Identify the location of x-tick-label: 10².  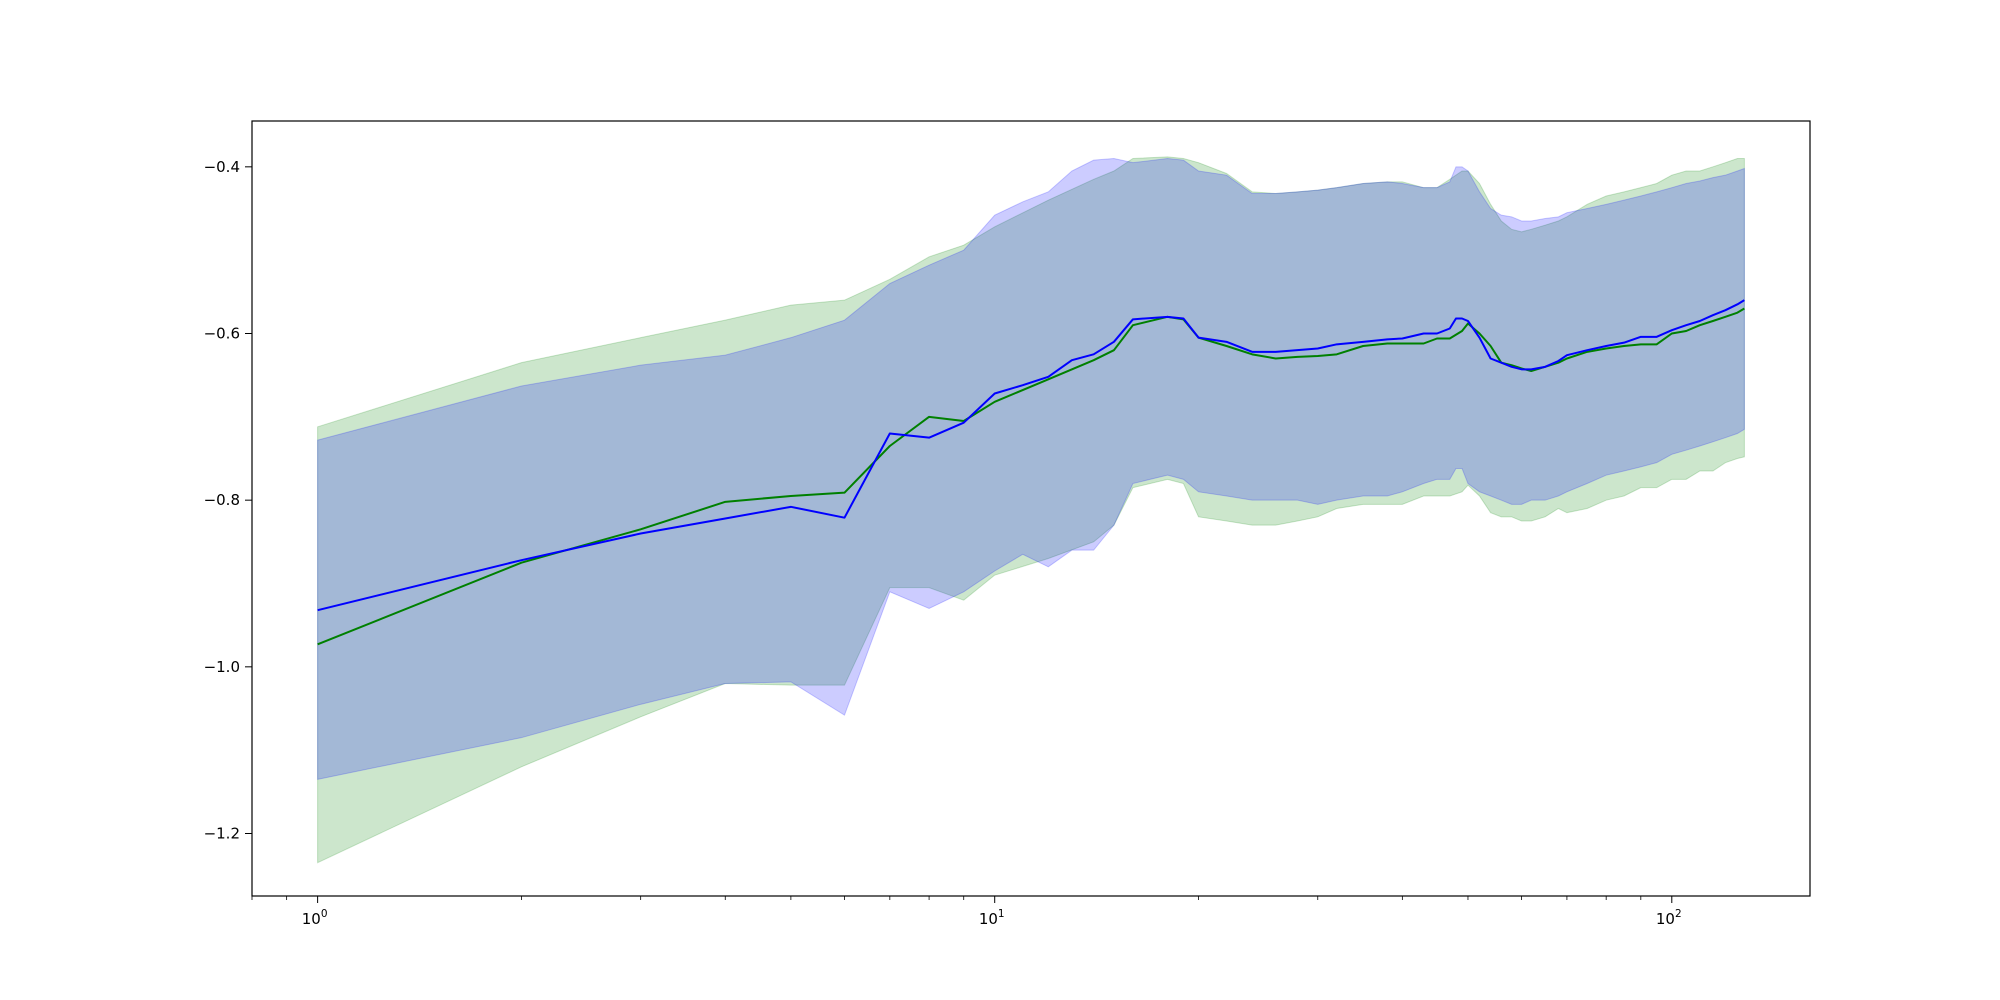
(1669, 918).